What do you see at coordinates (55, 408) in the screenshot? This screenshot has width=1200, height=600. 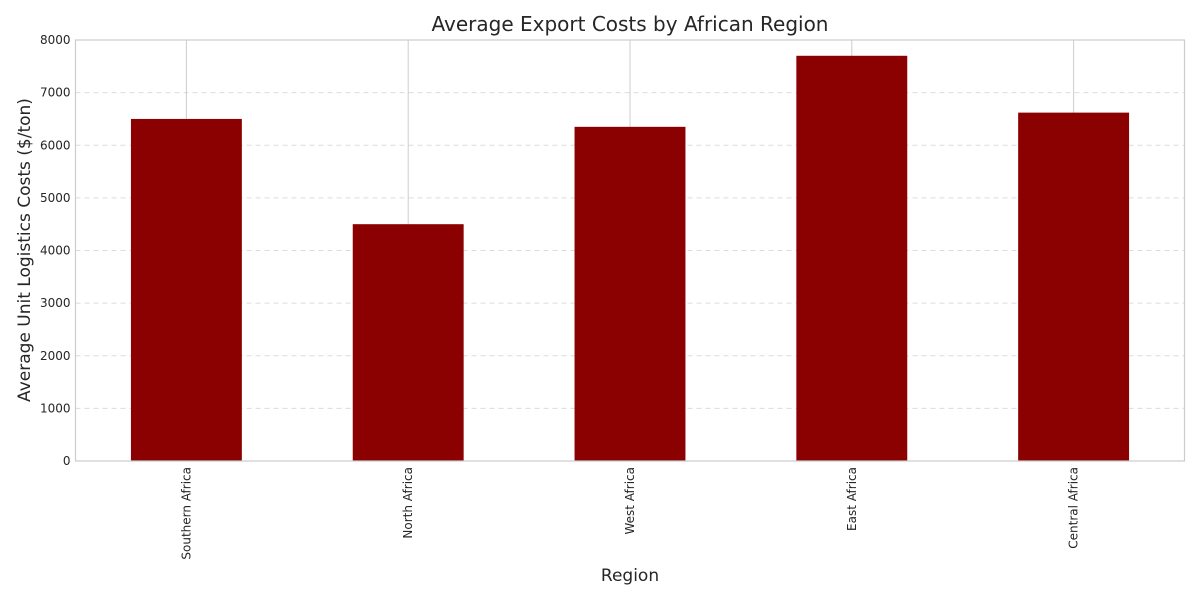 I see `y-tick-label: 1000` at bounding box center [55, 408].